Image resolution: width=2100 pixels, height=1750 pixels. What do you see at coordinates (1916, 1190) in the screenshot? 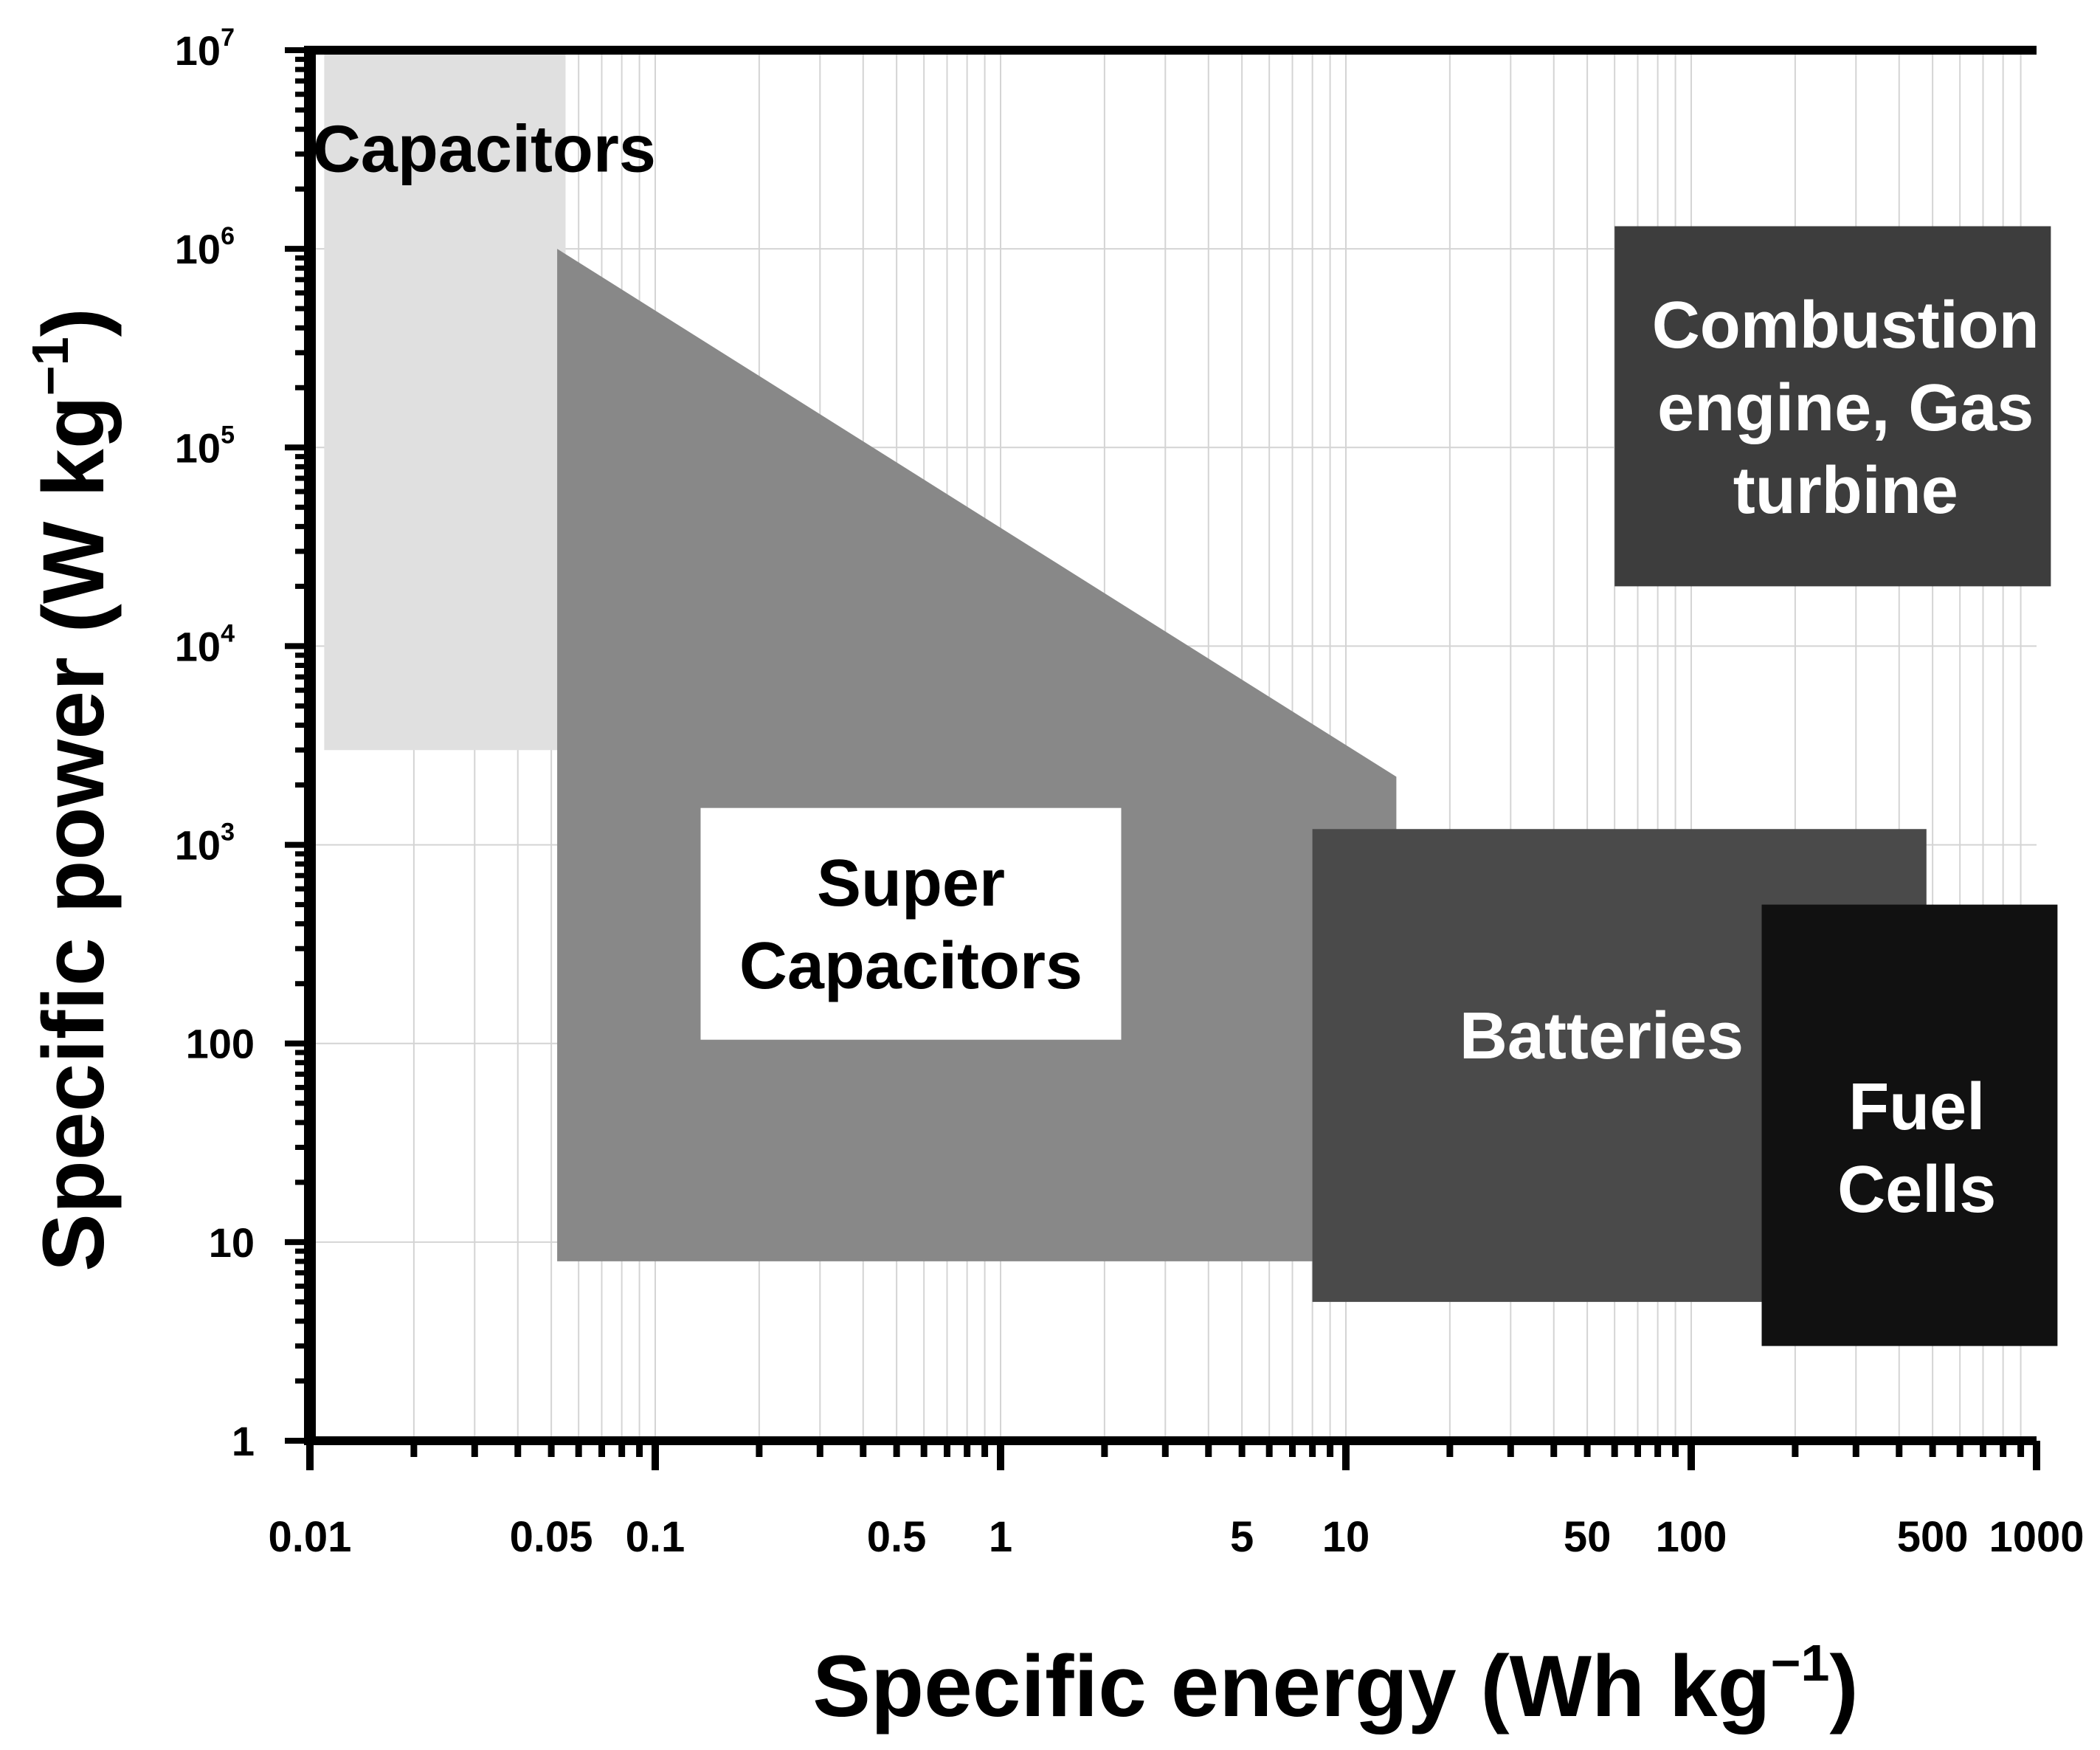
I see `region-label-line: Cells` at bounding box center [1916, 1190].